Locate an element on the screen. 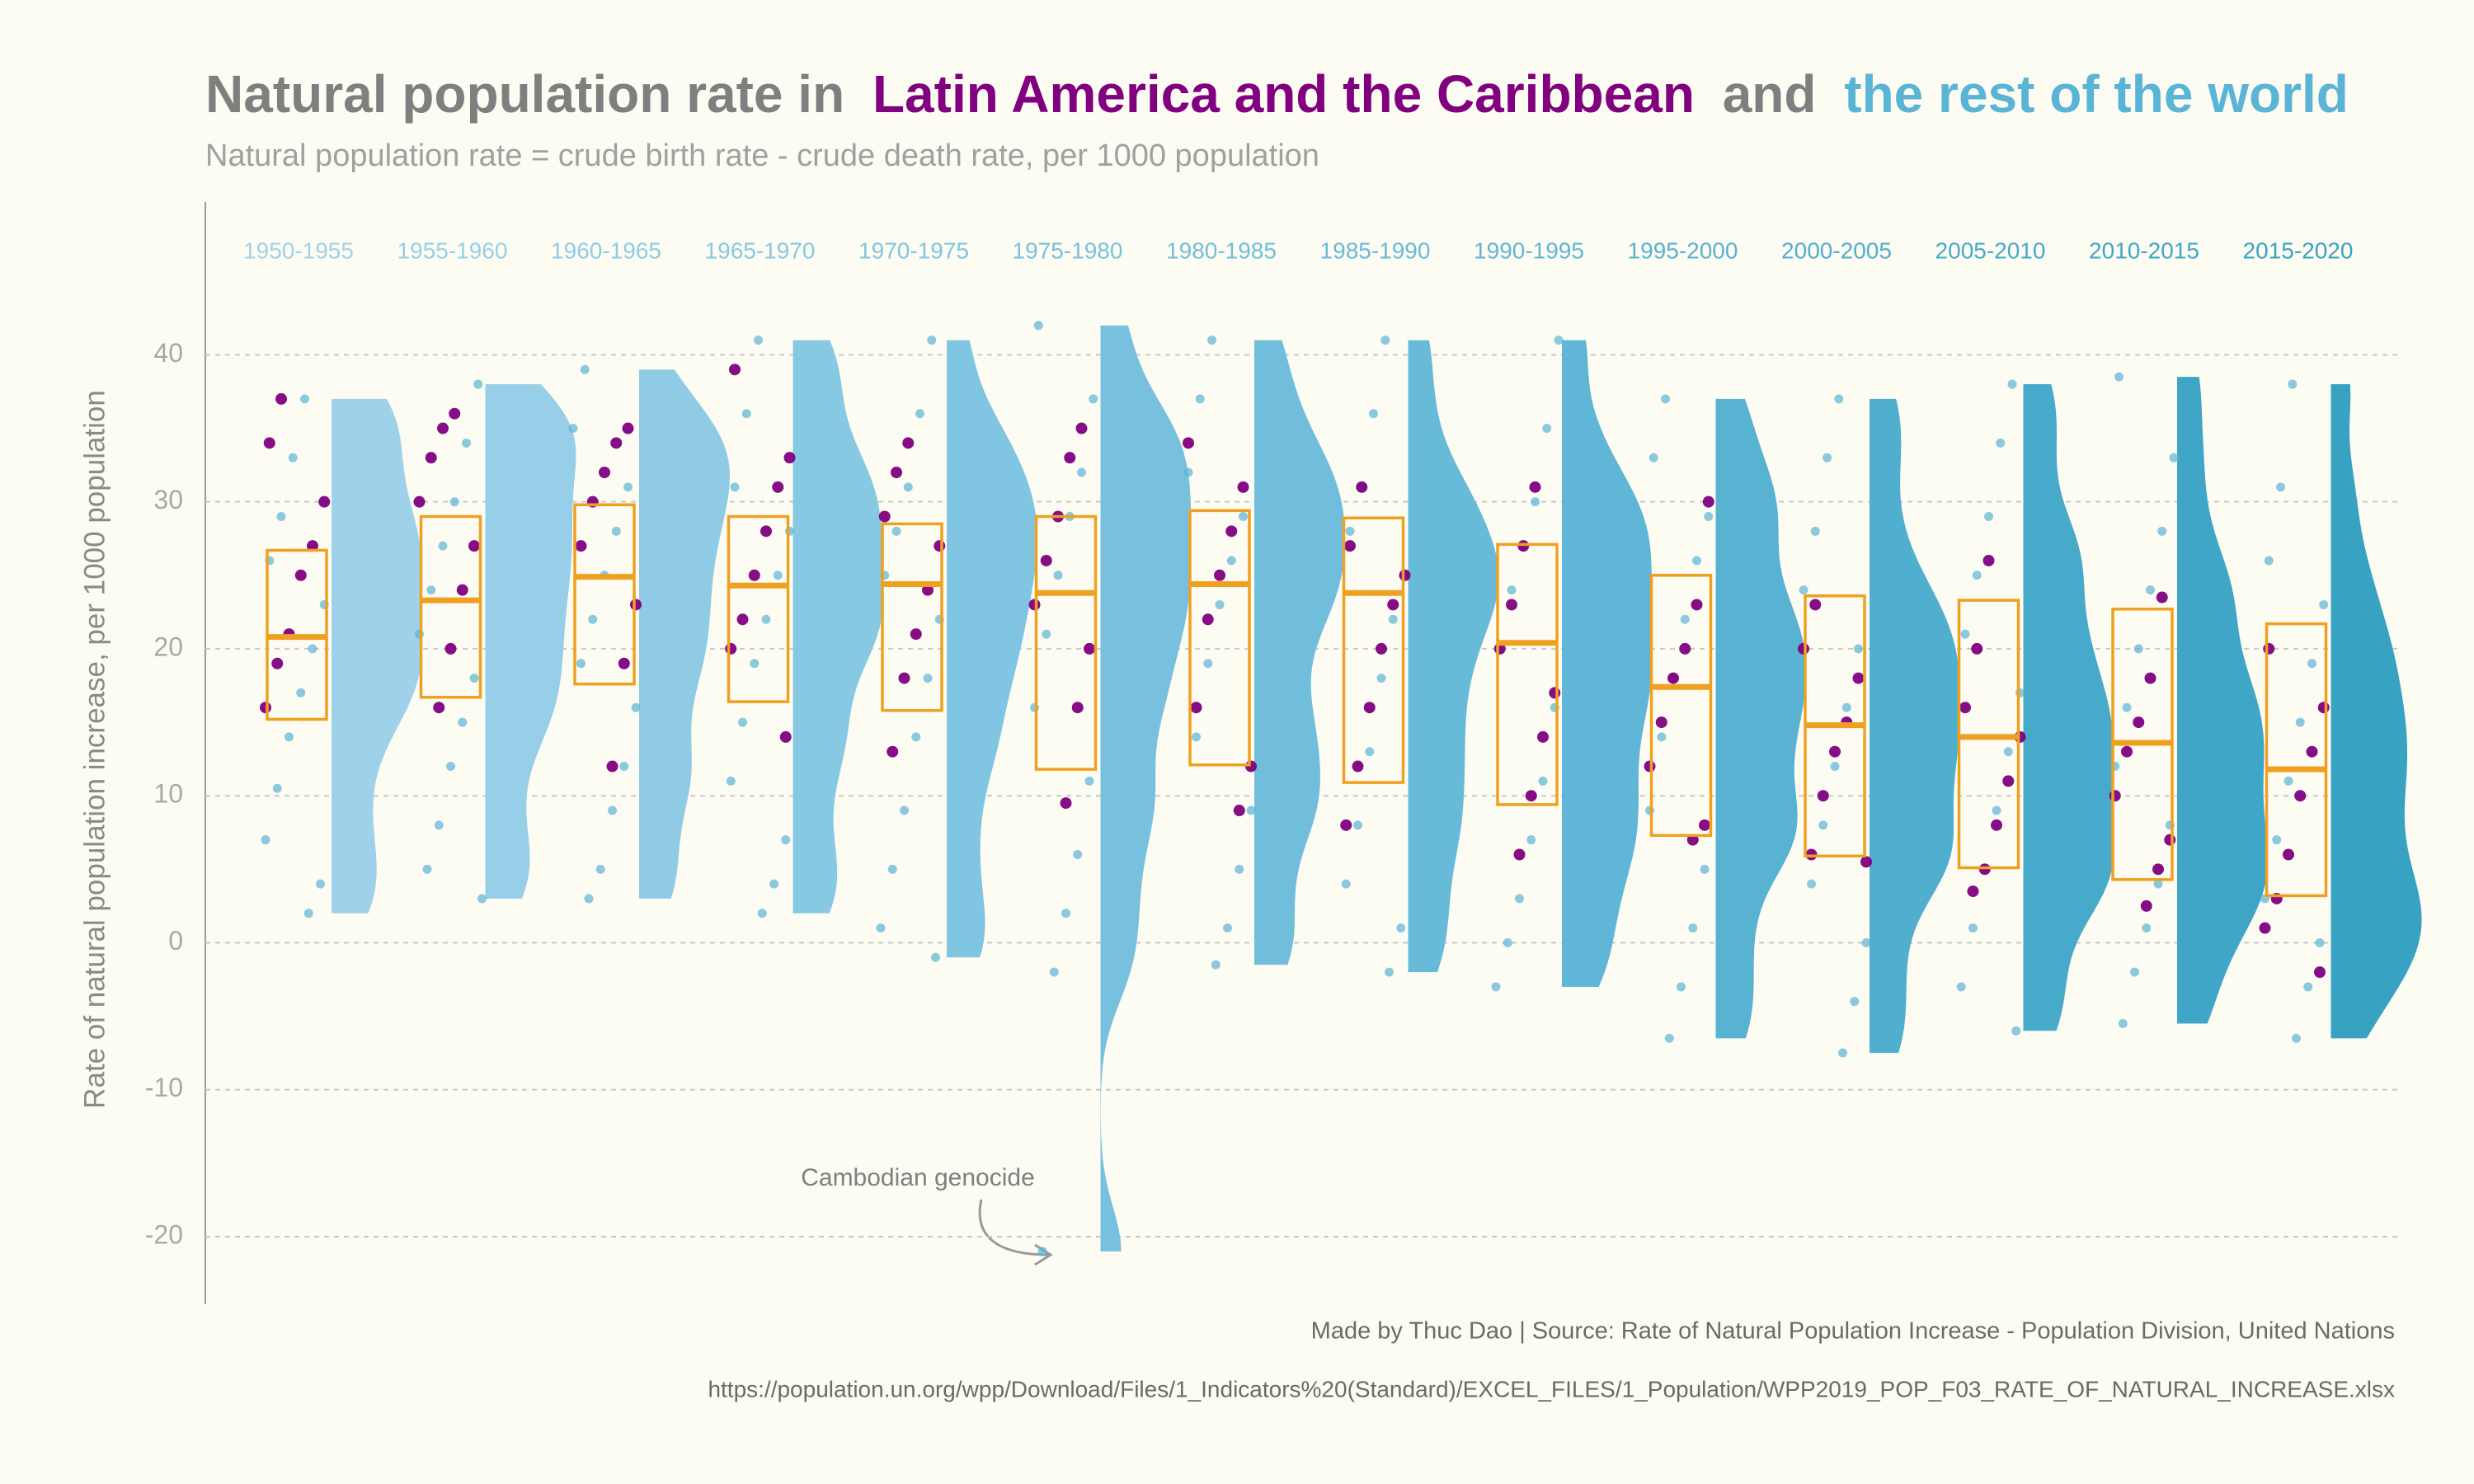 This screenshot has height=1484, width=2474. x-category-label: 1970-1975 is located at coordinates (913, 250).